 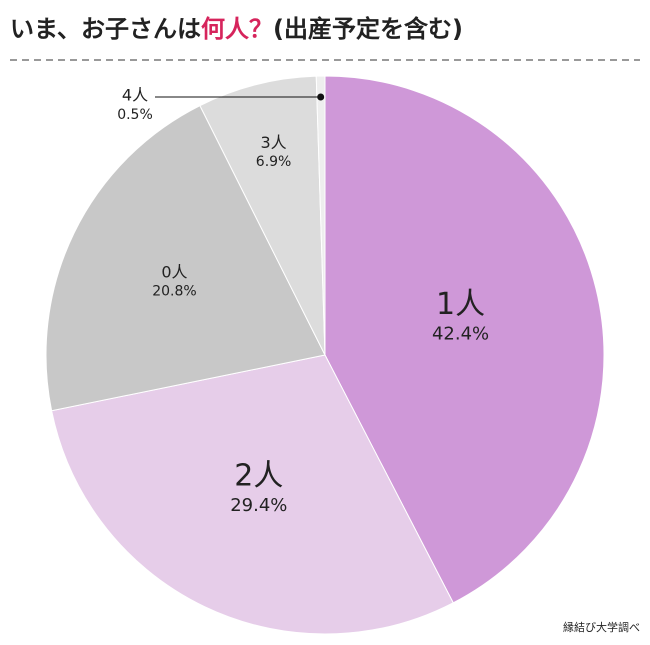 I want to click on title-part: 何人？, so click(x=237, y=29).